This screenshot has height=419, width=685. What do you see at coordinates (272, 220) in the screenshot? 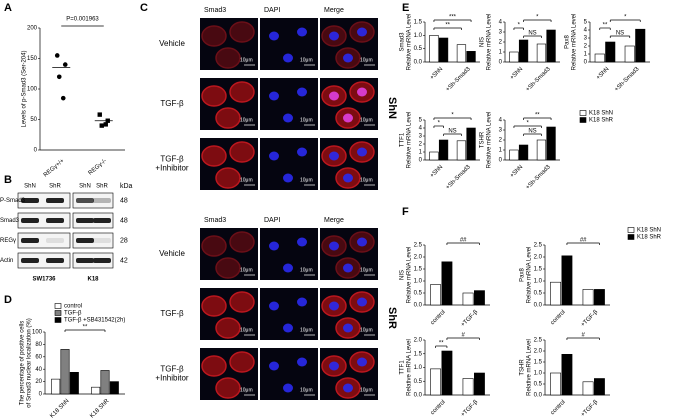
I see `column-header: DAPI` at bounding box center [272, 220].